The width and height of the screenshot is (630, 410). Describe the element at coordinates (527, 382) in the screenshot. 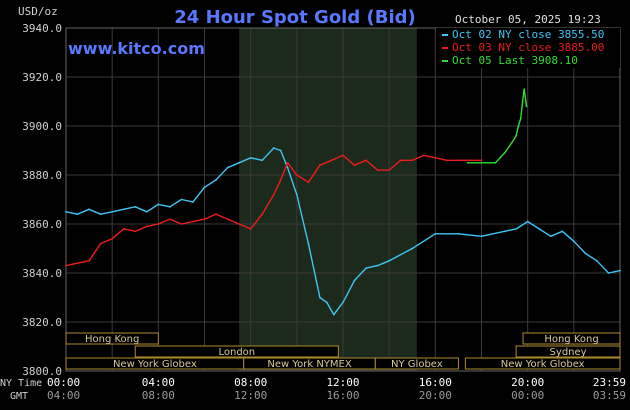

I see `x-tick-label-ny: 20:00` at that location.